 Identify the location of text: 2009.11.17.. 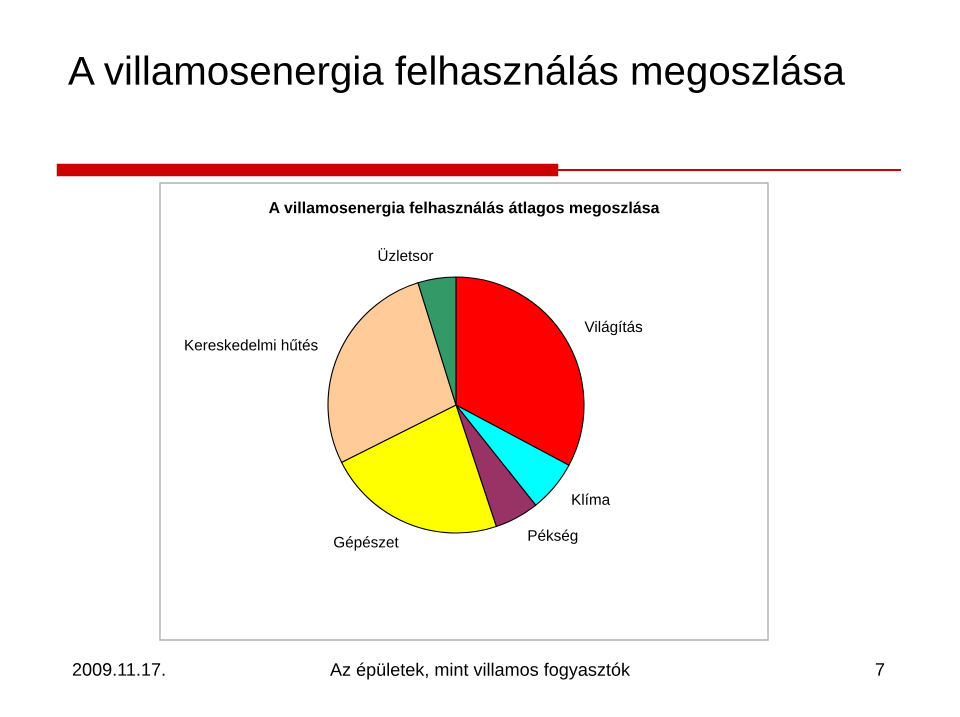
(118, 669).